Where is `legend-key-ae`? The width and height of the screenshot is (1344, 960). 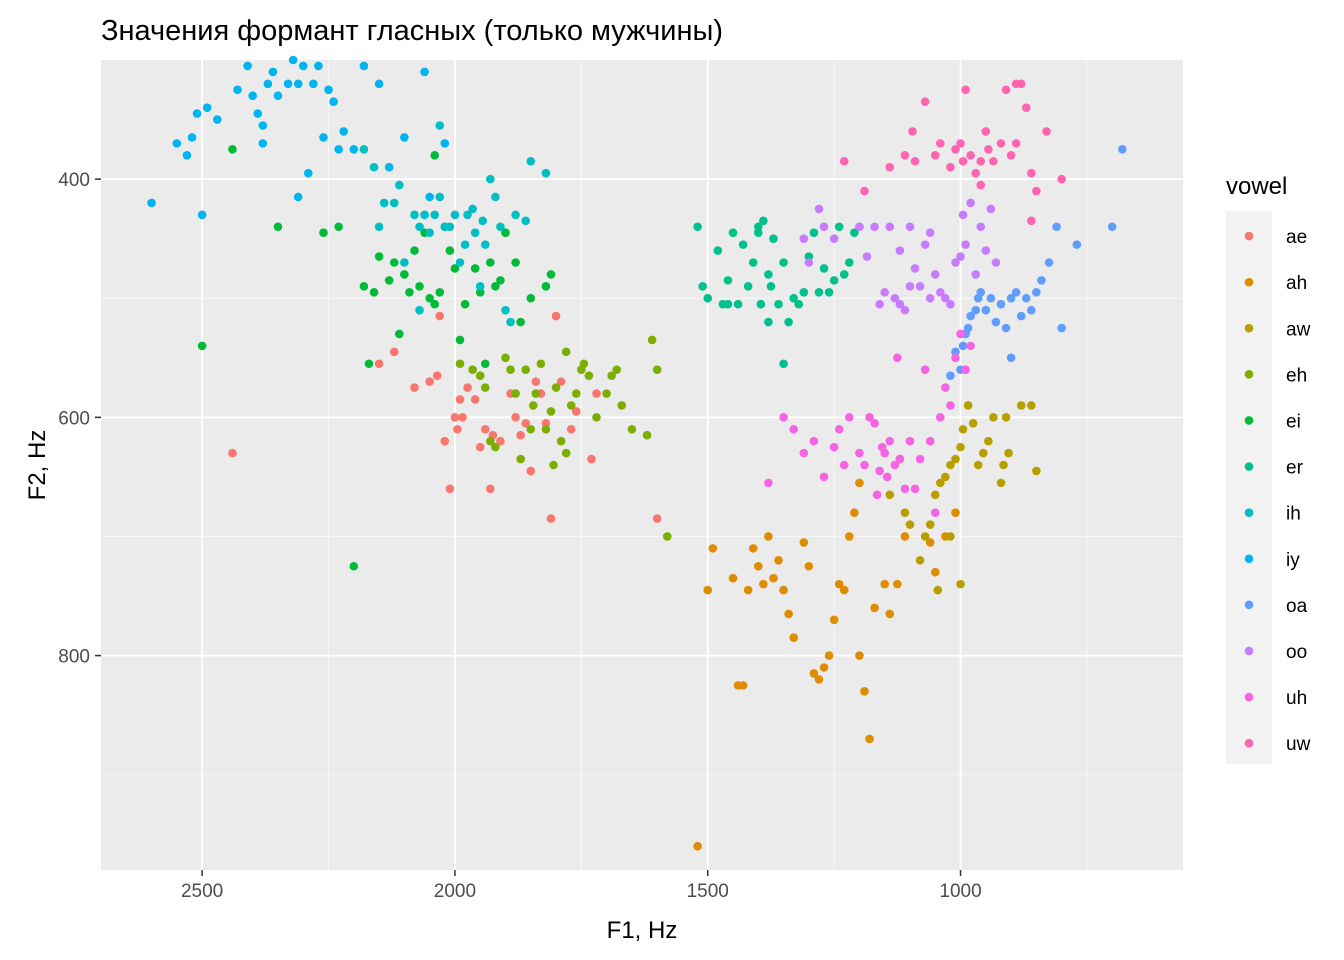 legend-key-ae is located at coordinates (1249, 236).